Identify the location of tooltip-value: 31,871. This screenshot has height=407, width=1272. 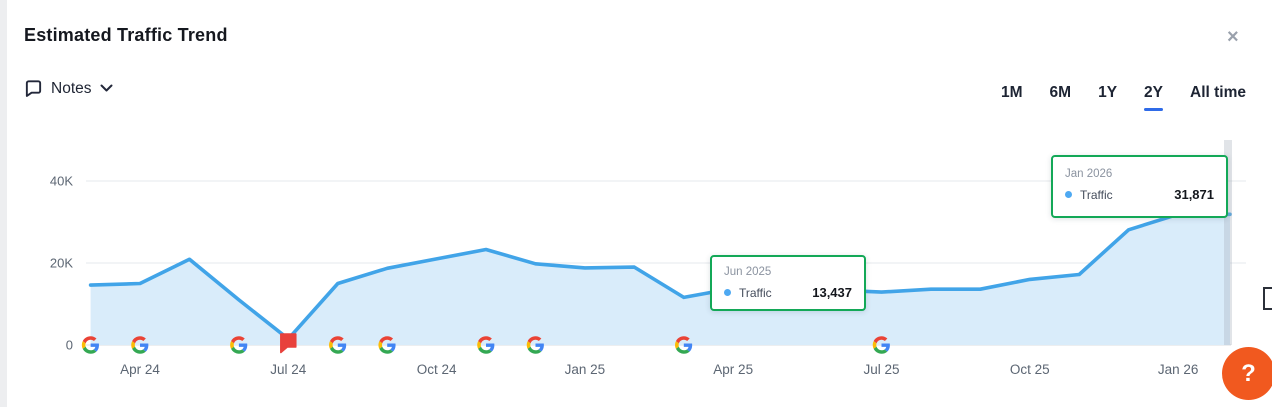
(1194, 194).